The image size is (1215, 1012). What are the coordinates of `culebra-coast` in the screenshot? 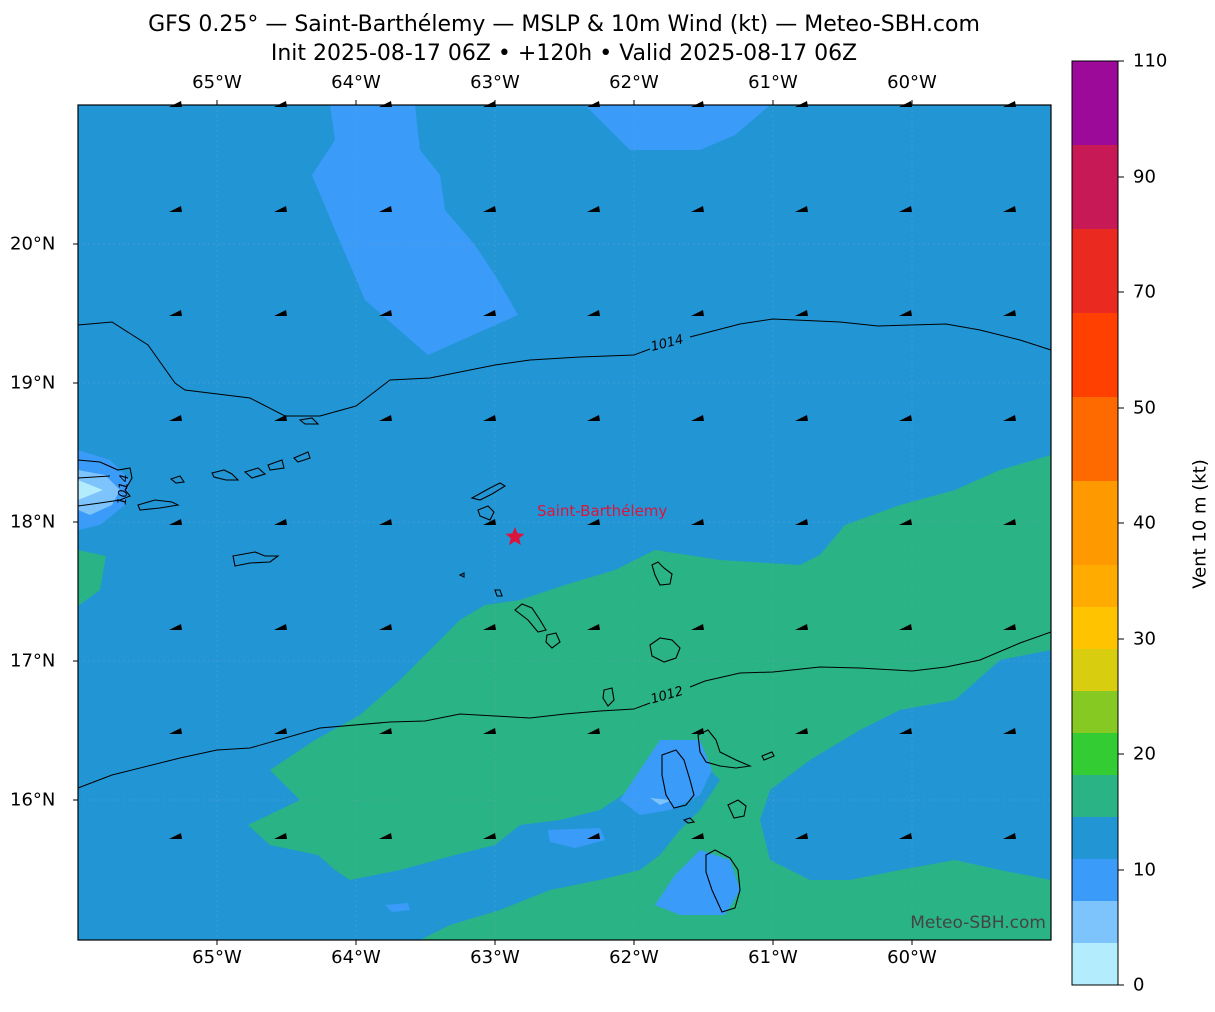 It's located at (177, 479).